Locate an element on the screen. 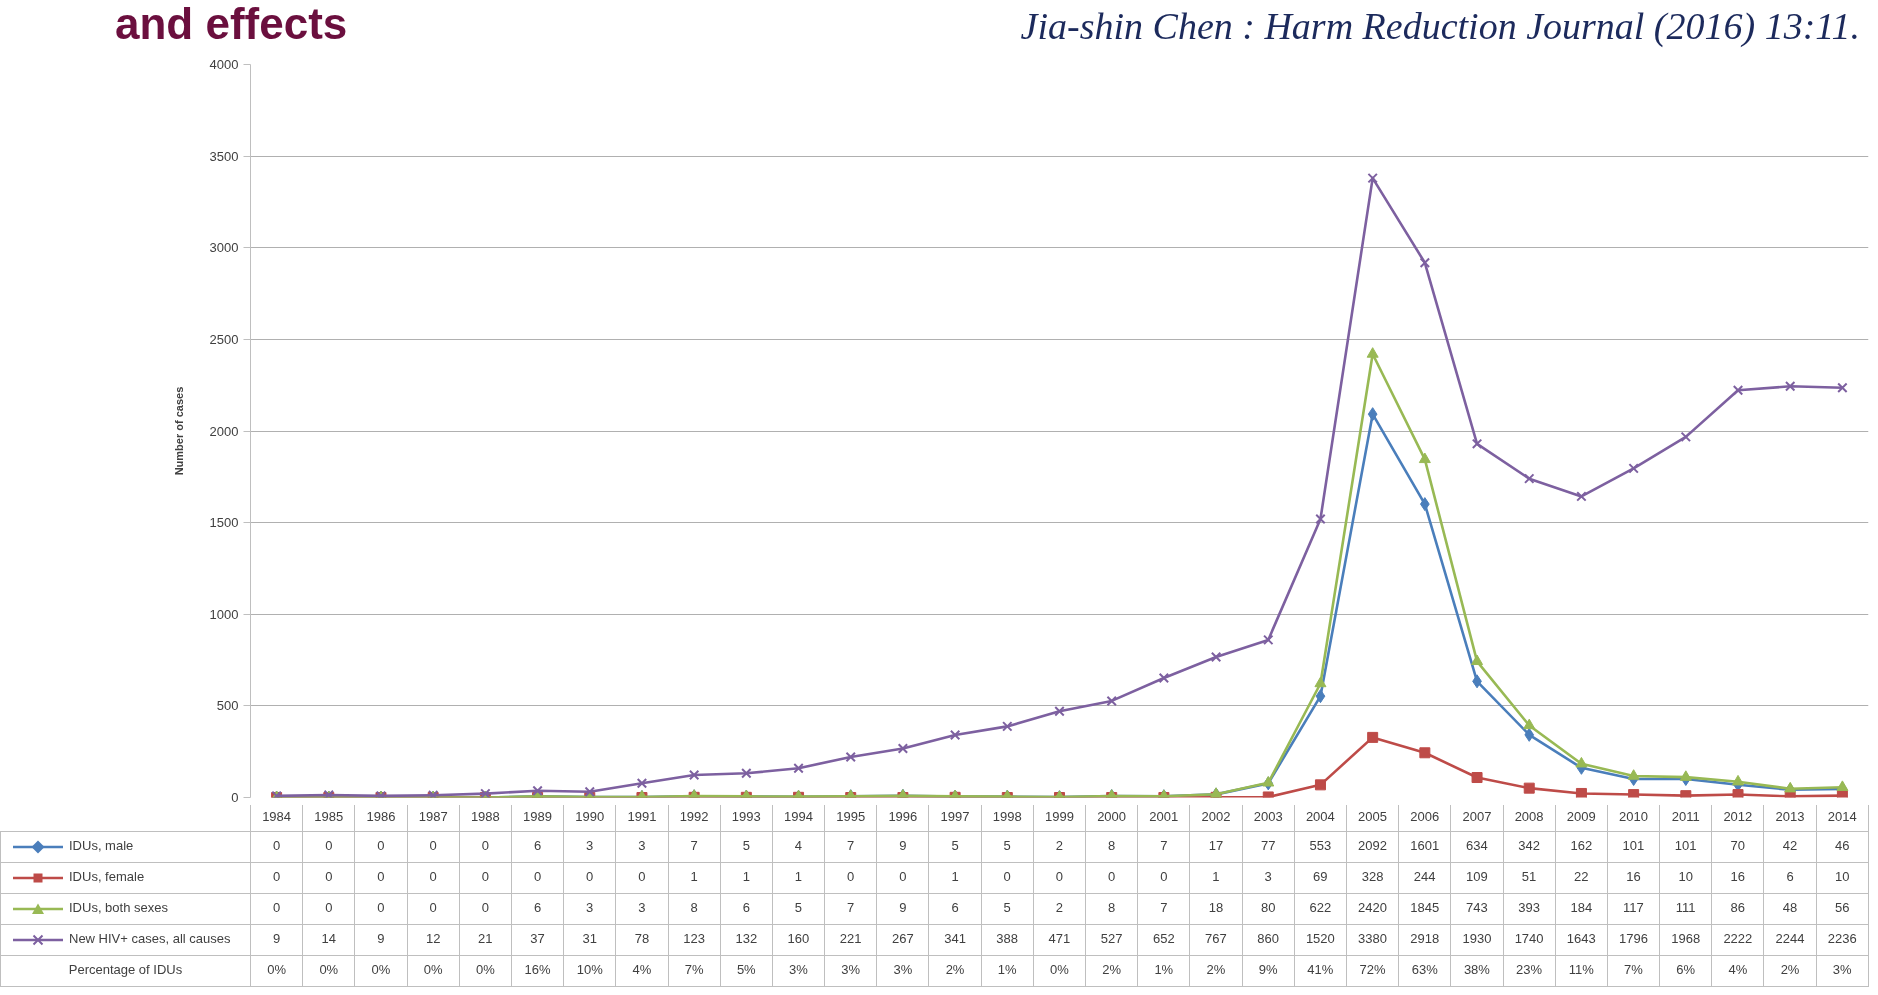 This screenshot has width=1878, height=995. data-label: 14 is located at coordinates (328, 939).